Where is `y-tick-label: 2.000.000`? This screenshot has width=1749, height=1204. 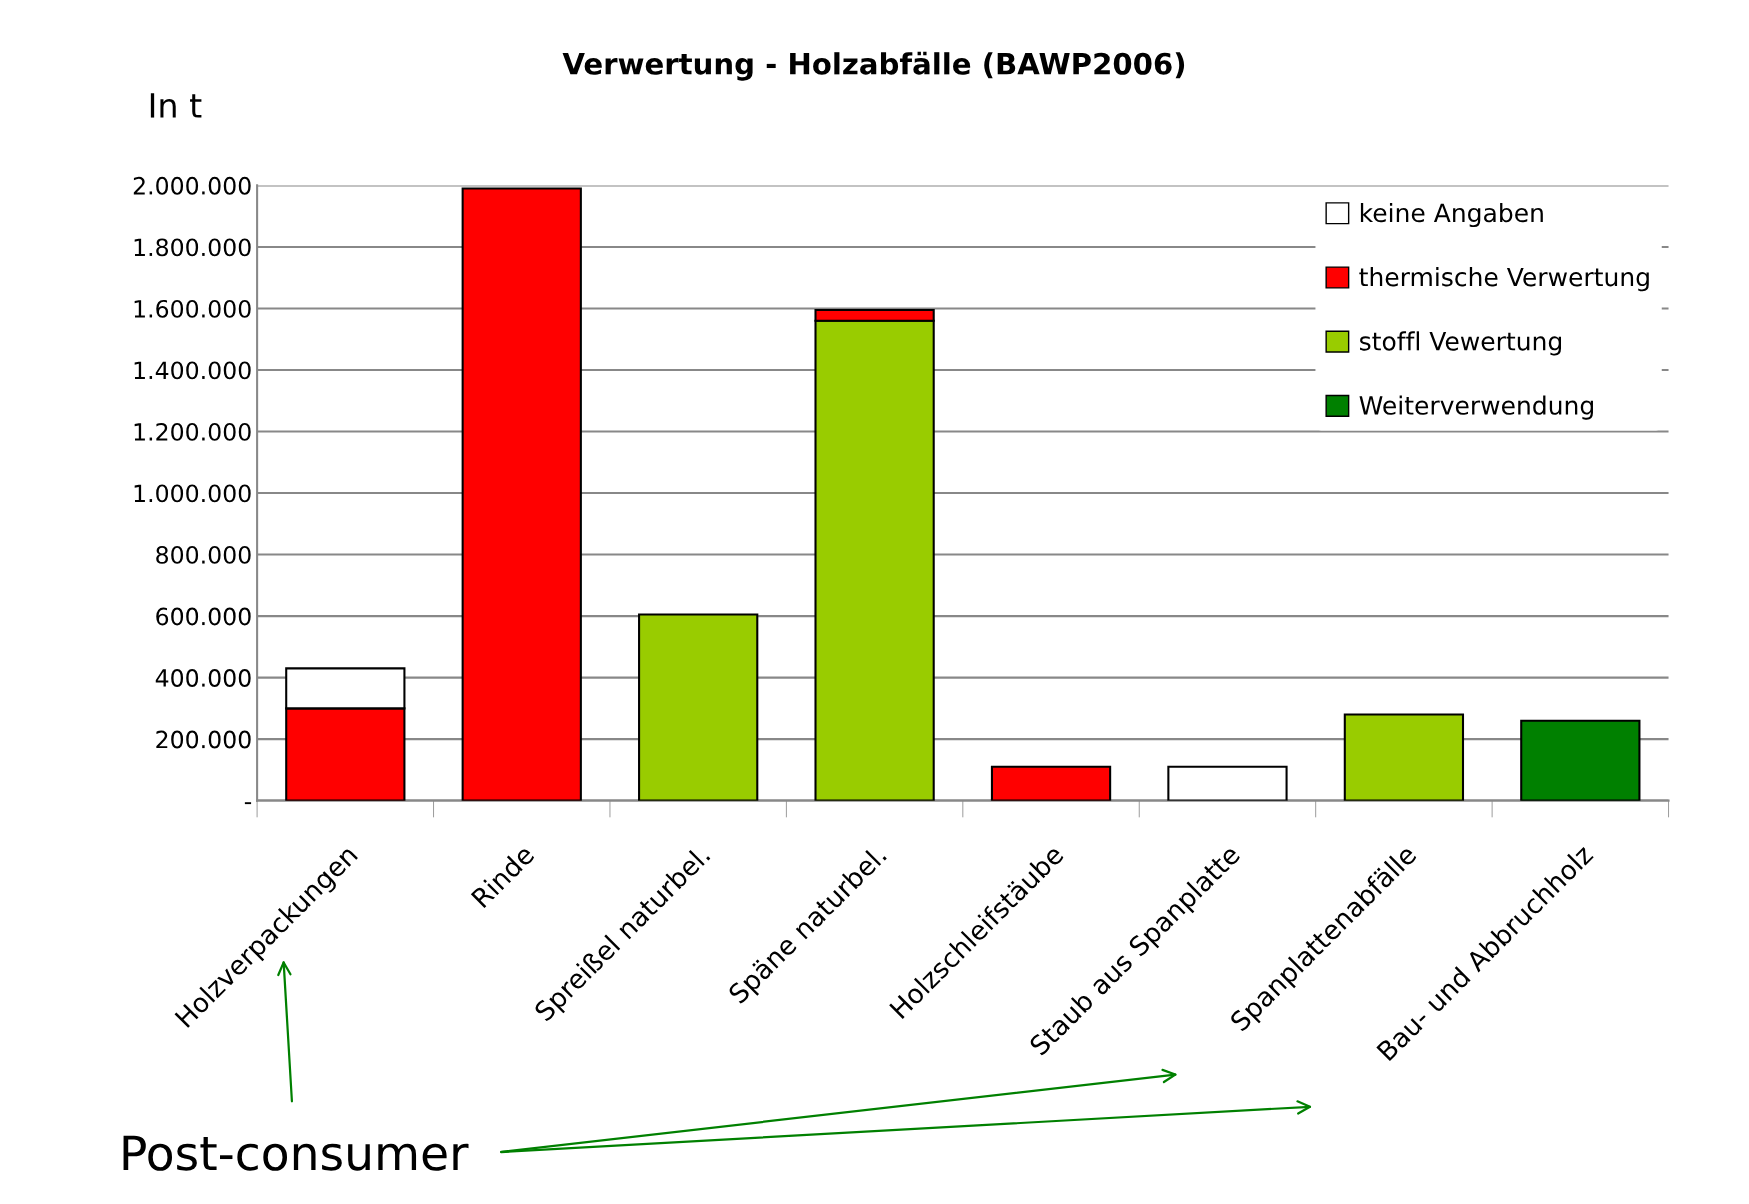
y-tick-label: 2.000.000 is located at coordinates (192, 185).